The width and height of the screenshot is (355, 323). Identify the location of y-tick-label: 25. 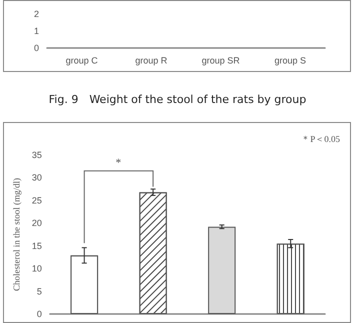
(37, 200).